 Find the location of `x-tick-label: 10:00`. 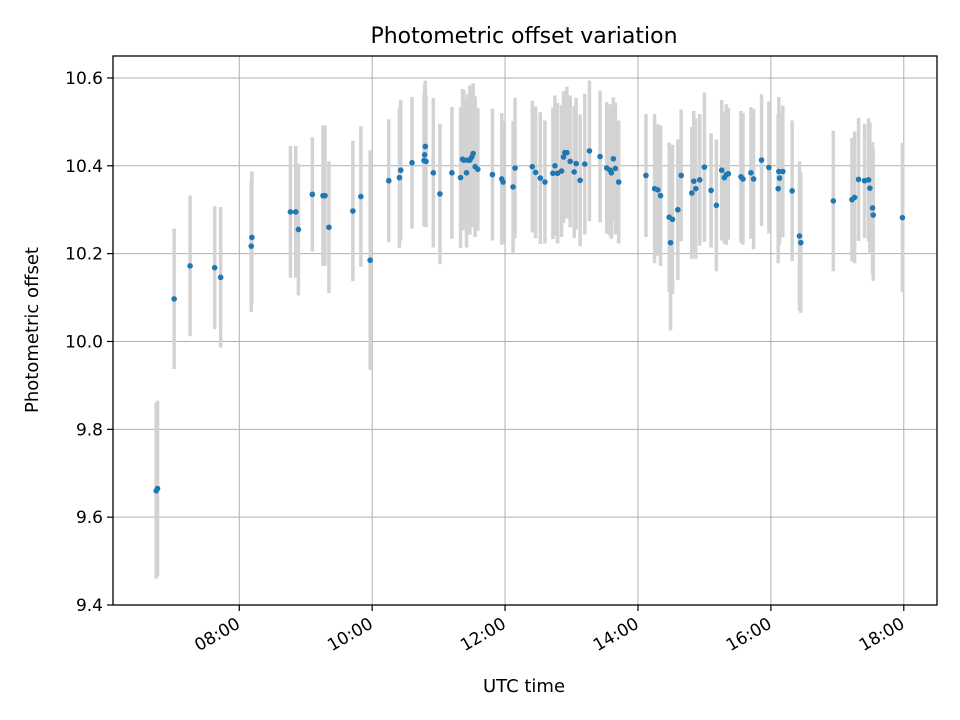

x-tick-label: 10:00 is located at coordinates (350, 635).